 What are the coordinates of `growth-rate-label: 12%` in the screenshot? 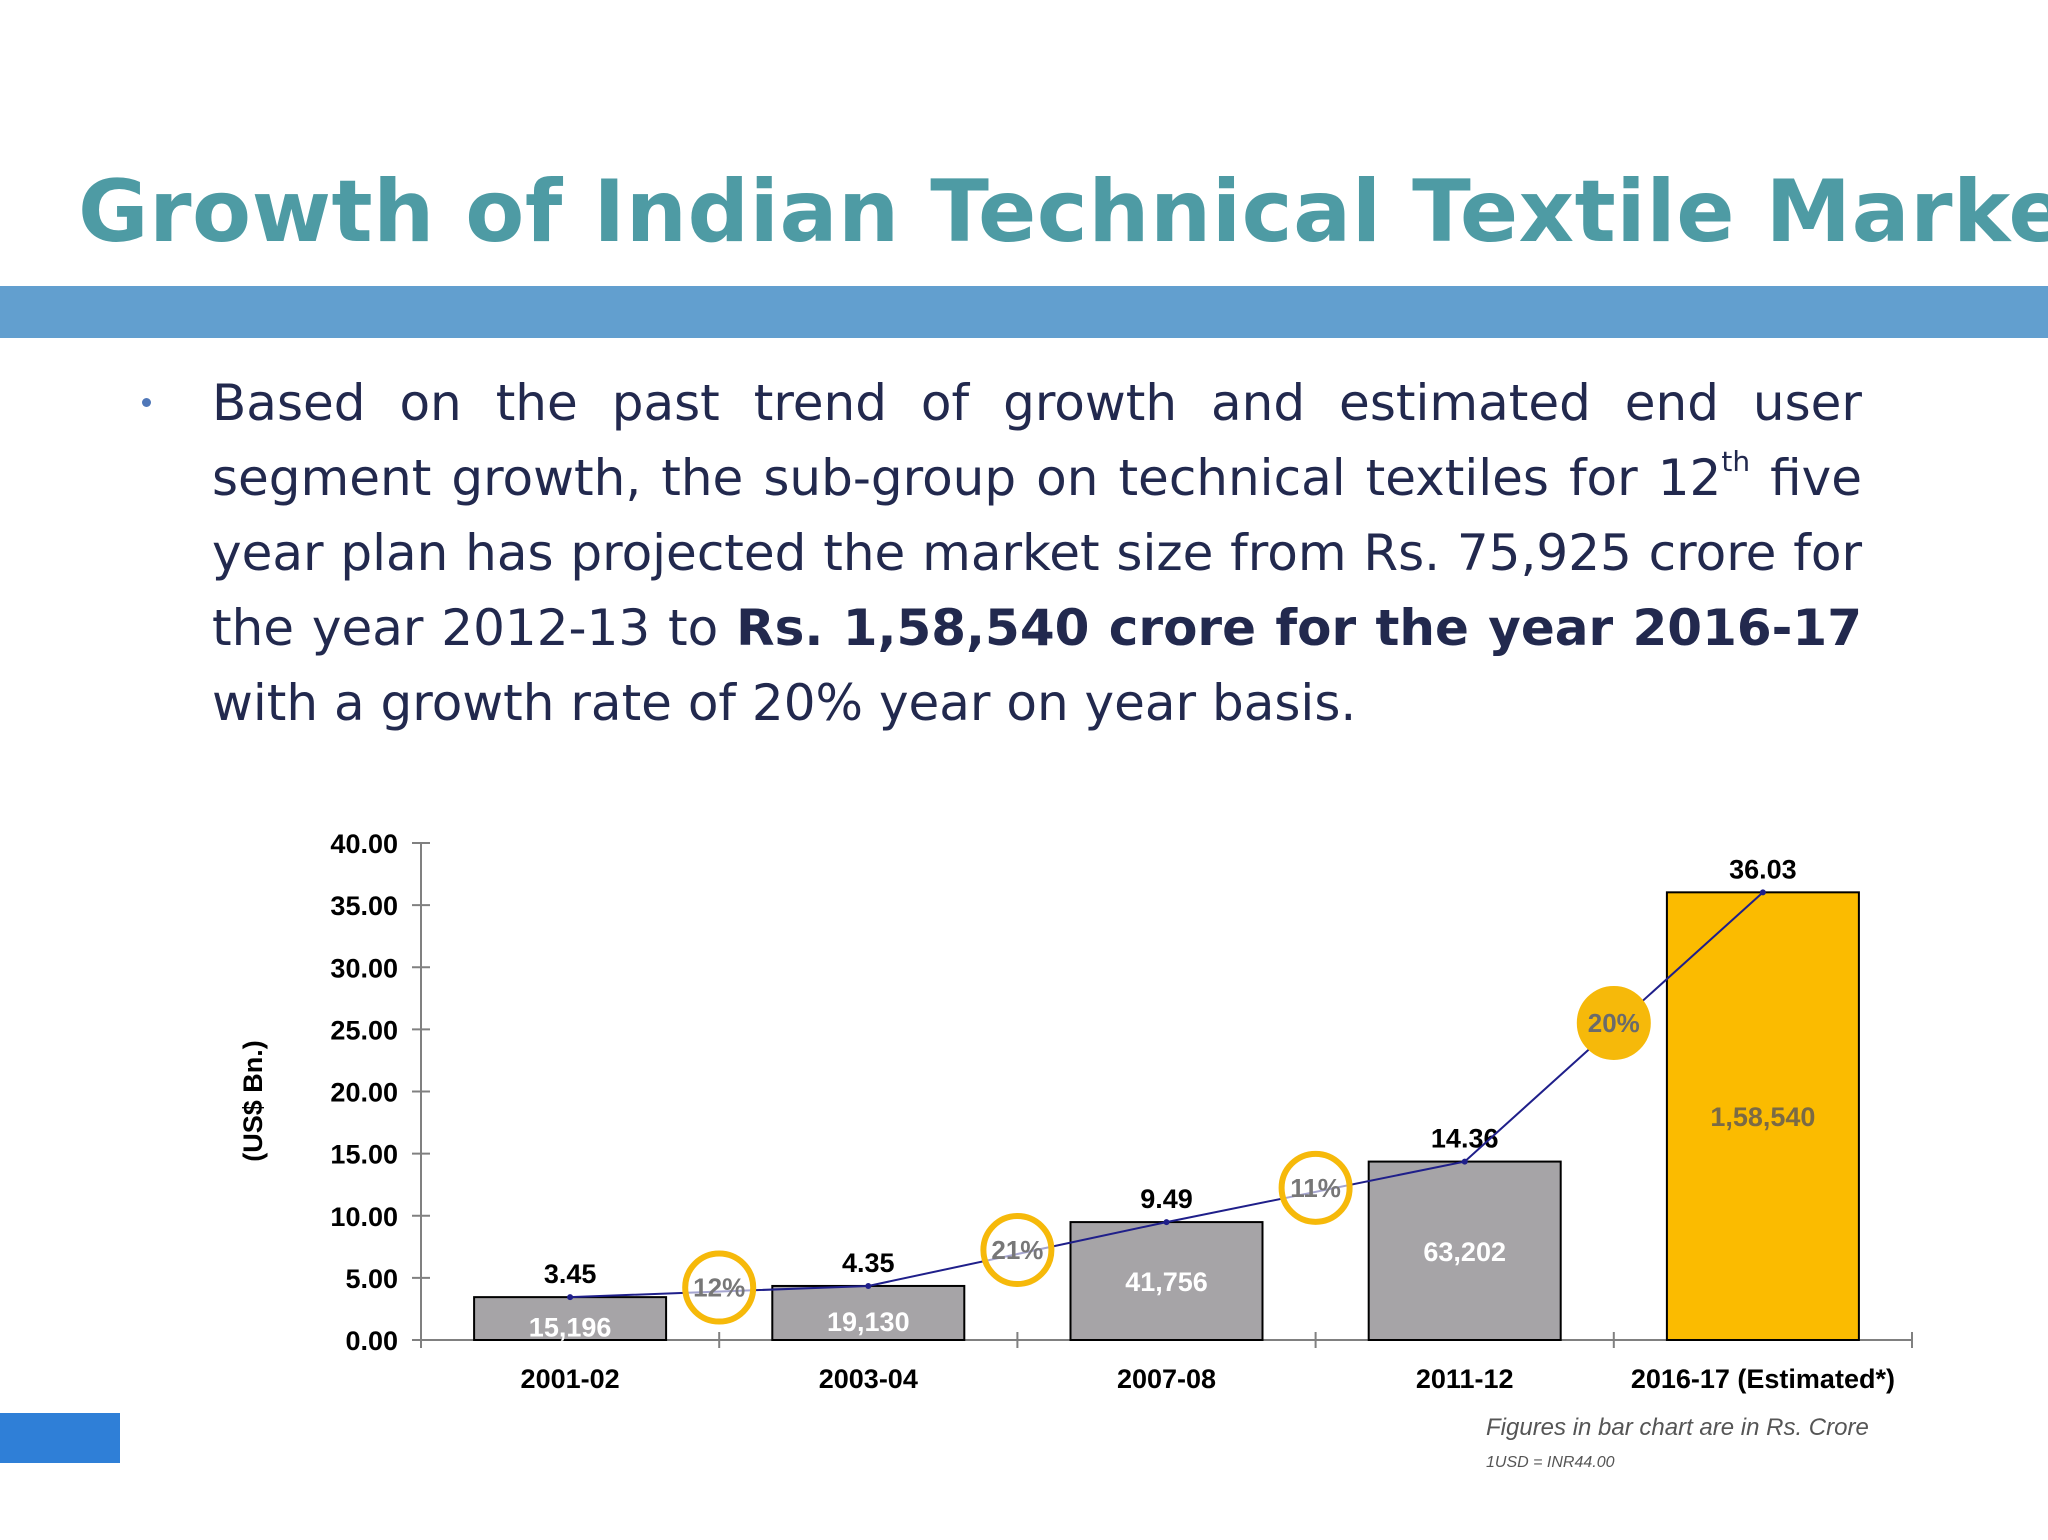 It's located at (719, 1288).